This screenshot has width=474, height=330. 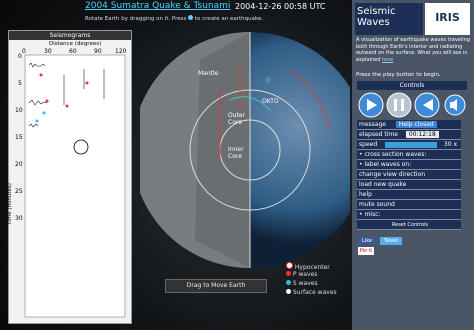 What do you see at coordinates (409, 225) in the screenshot?
I see `reset-button: Reset Controls` at bounding box center [409, 225].